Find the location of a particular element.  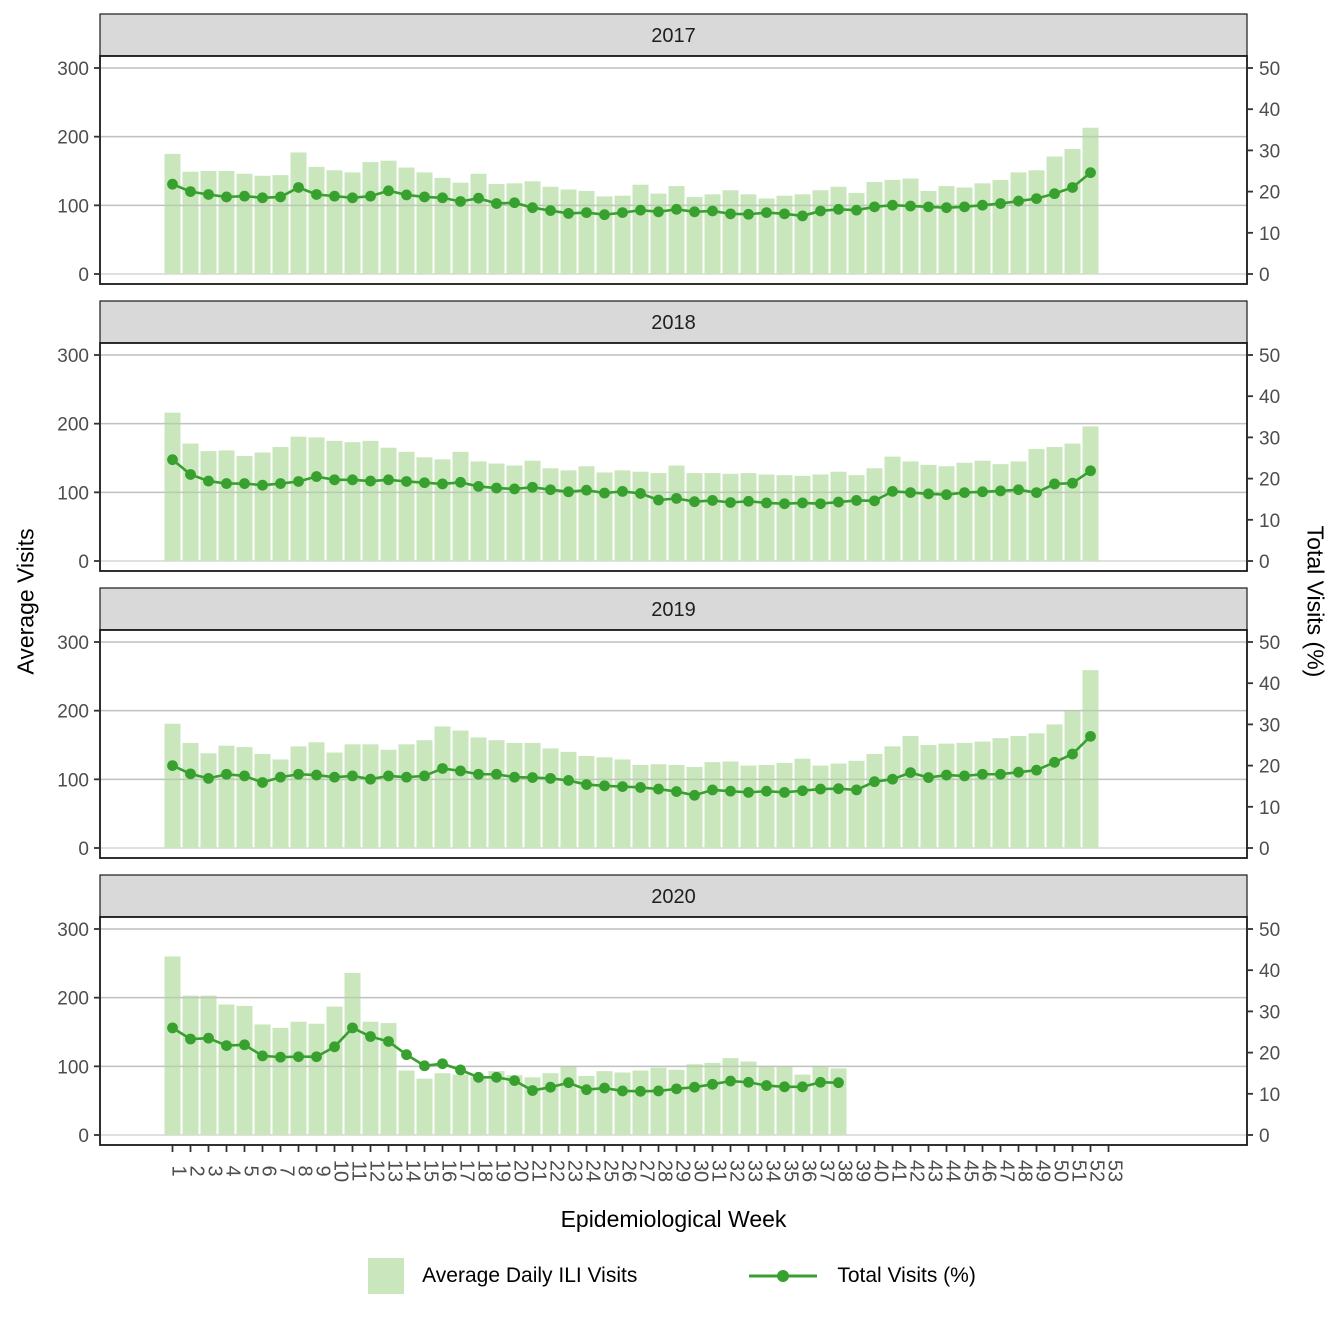

ili-bar-2017-w13 is located at coordinates (388, 217).